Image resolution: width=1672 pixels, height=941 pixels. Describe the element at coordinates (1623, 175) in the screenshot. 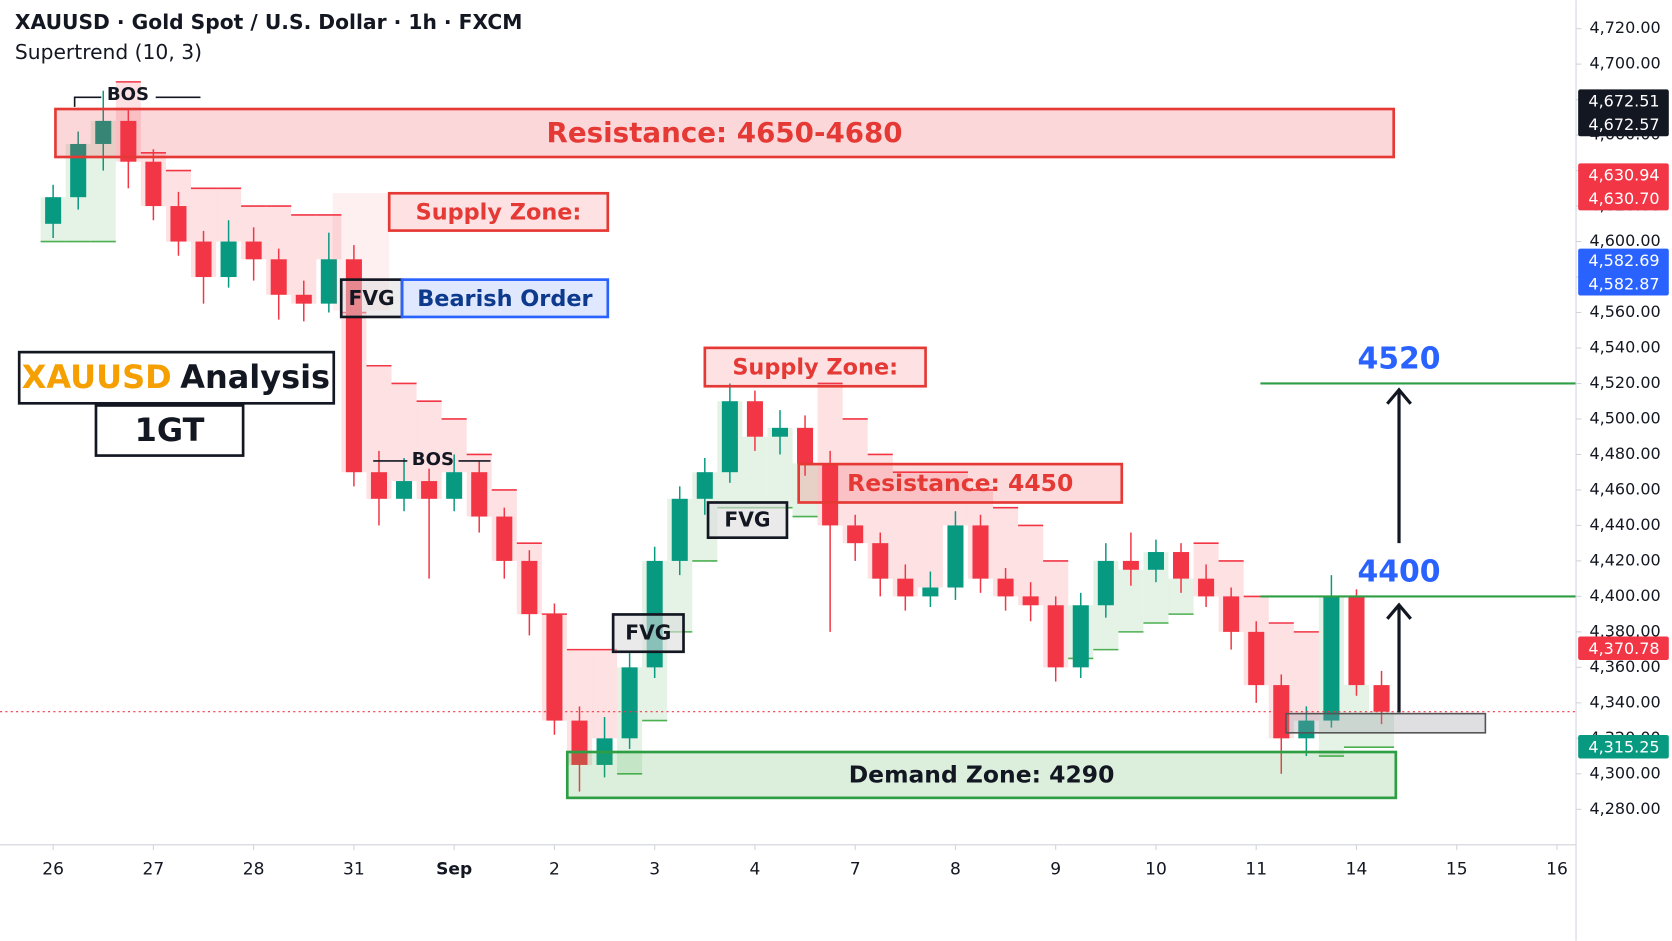

I see `price-tag-label: 4,630.94` at that location.